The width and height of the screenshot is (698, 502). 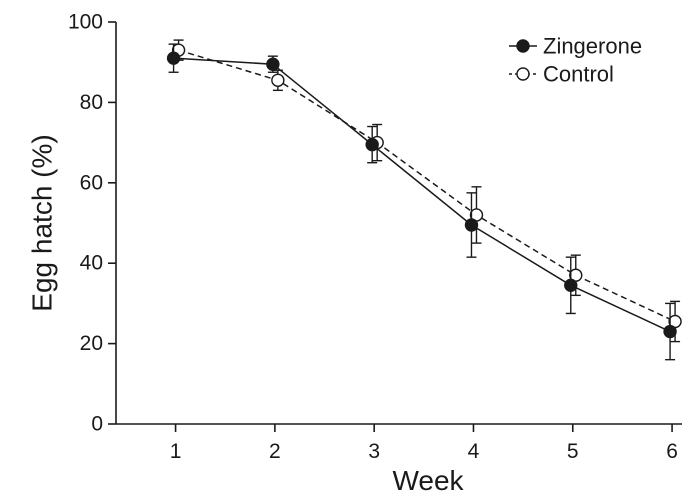 I want to click on legend-label-zingerone: Zingerone, so click(x=592, y=46).